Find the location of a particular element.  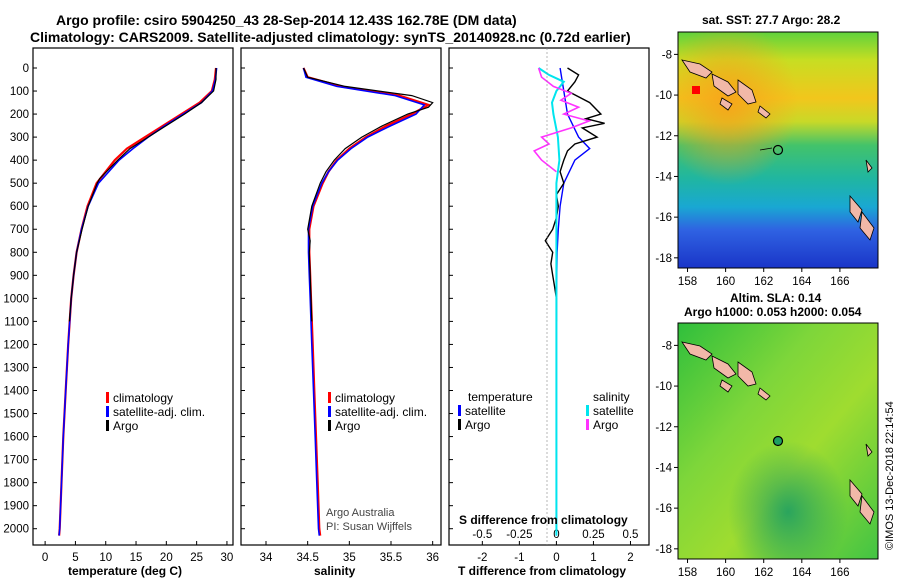

s-tick-label: -0.5 is located at coordinates (482, 535).